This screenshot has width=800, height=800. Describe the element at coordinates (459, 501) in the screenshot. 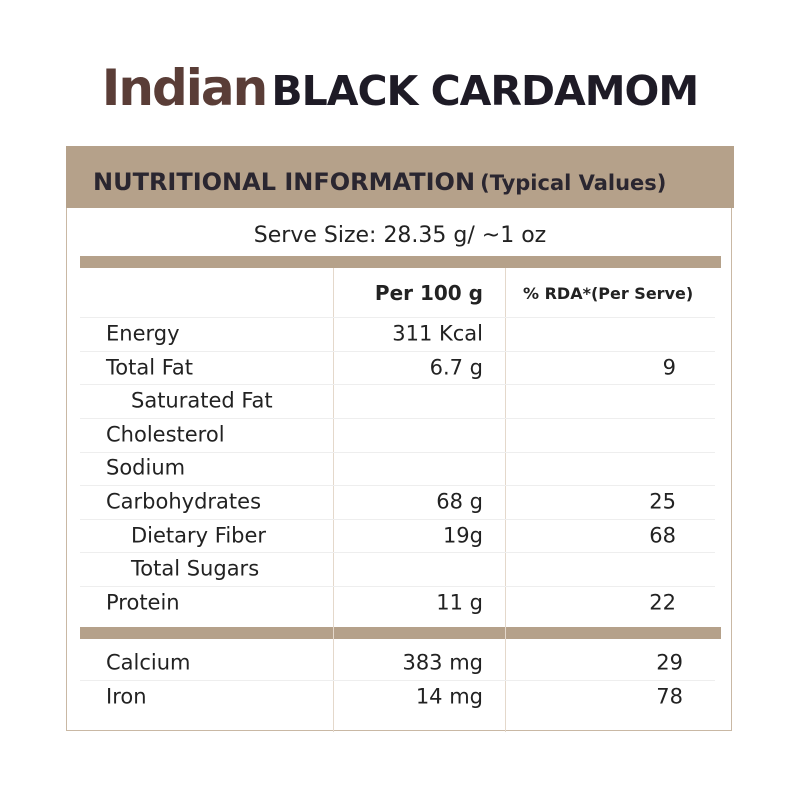

I see `per-100g: 68 g` at that location.